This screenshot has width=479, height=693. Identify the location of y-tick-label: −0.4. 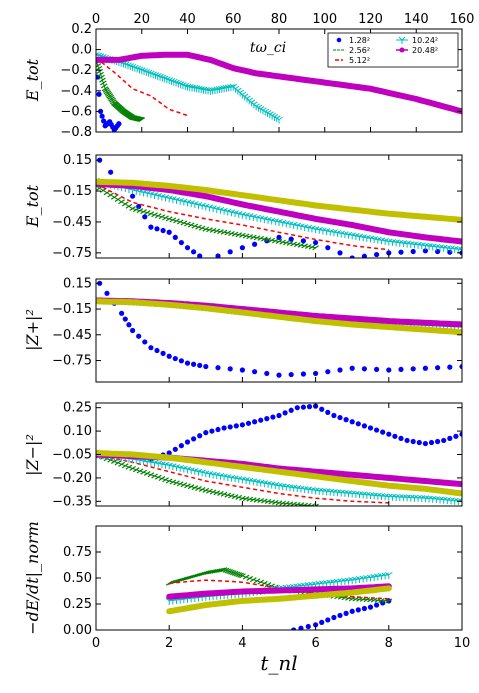
(76, 91).